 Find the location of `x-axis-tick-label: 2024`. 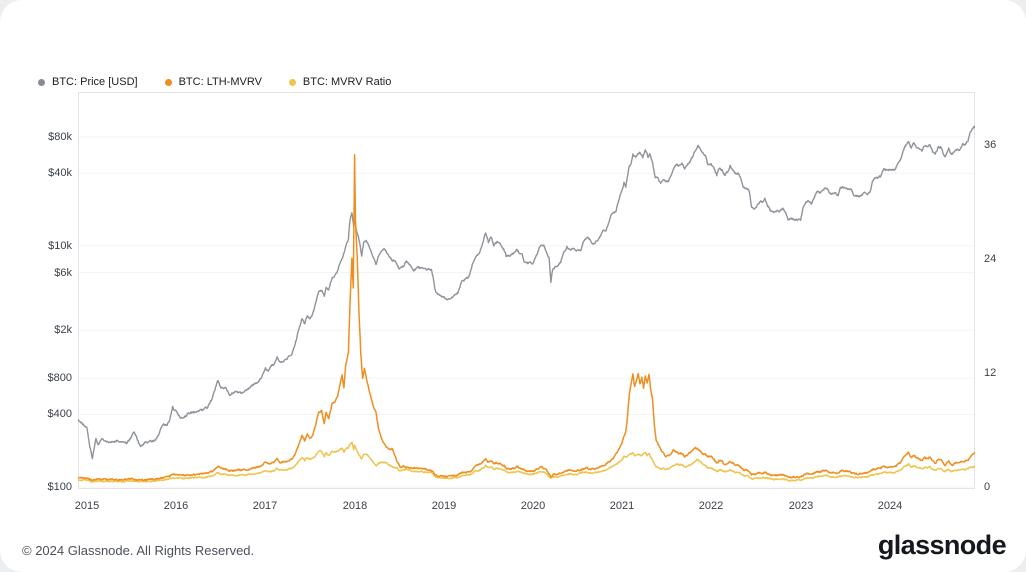

x-axis-tick-label: 2024 is located at coordinates (890, 506).